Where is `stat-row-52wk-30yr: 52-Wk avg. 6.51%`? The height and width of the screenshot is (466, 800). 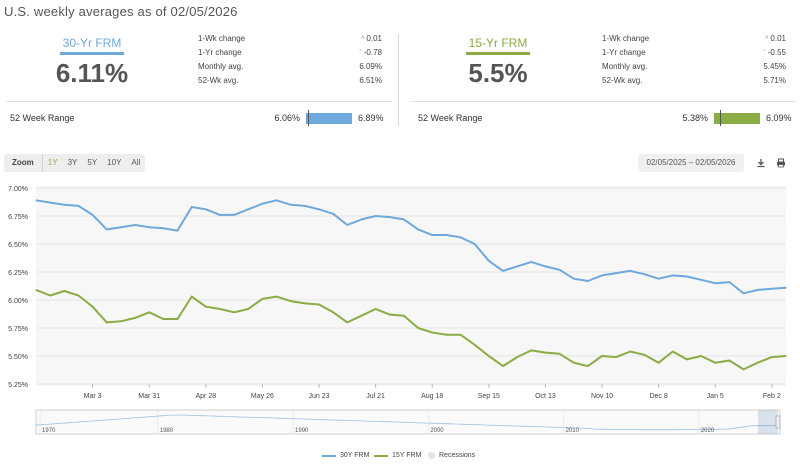
stat-row-52wk-30yr: 52-Wk avg. 6.51% is located at coordinates (290, 82).